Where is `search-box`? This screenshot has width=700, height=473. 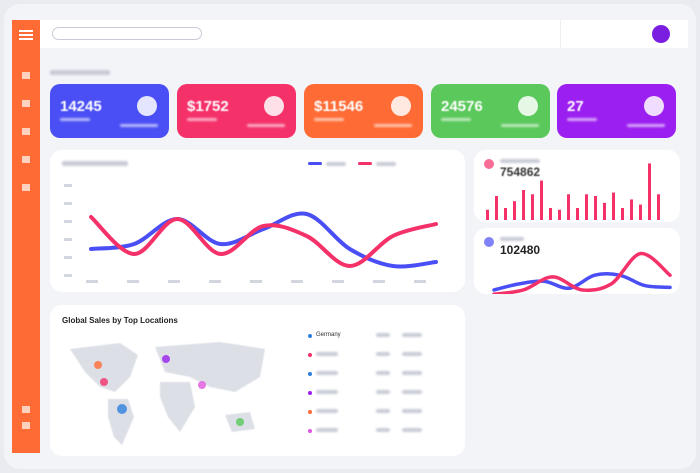 search-box is located at coordinates (127, 33).